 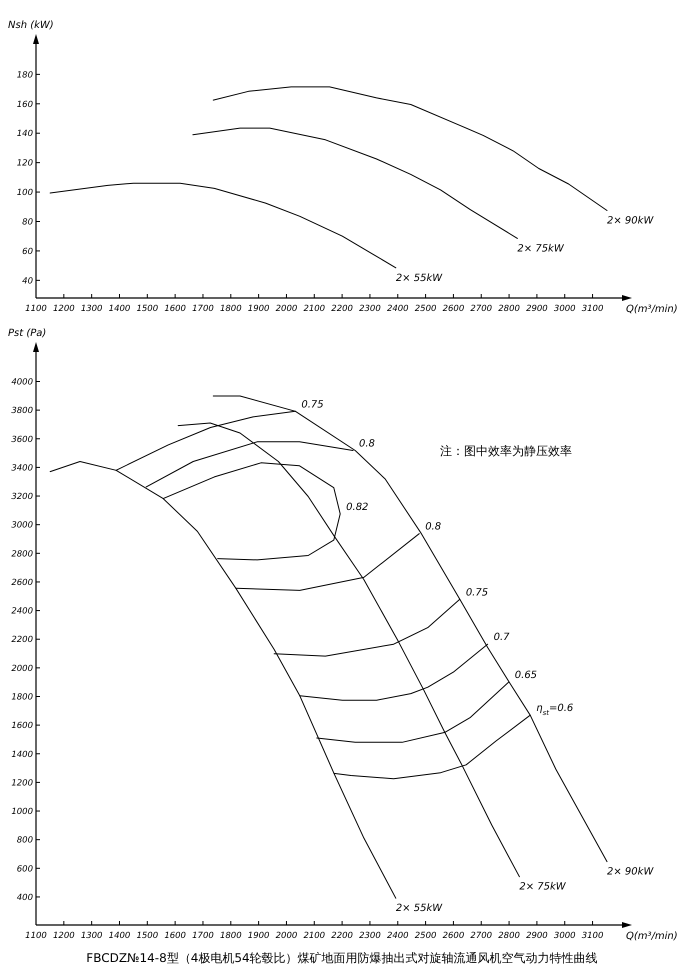 What do you see at coordinates (22, 669) in the screenshot?
I see `y-tick-label: 2000` at bounding box center [22, 669].